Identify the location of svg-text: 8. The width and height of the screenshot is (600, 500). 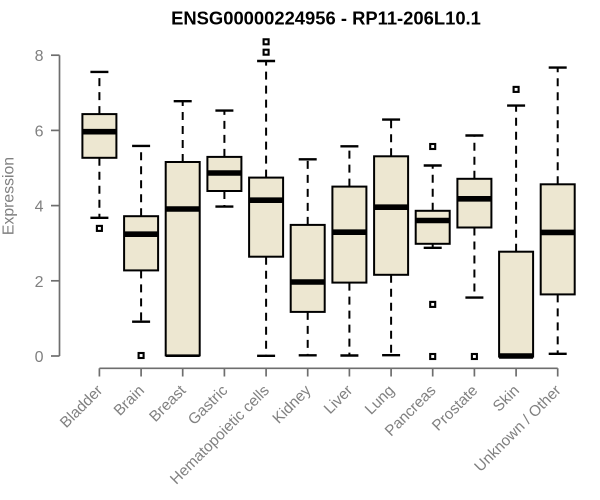
(39, 56).